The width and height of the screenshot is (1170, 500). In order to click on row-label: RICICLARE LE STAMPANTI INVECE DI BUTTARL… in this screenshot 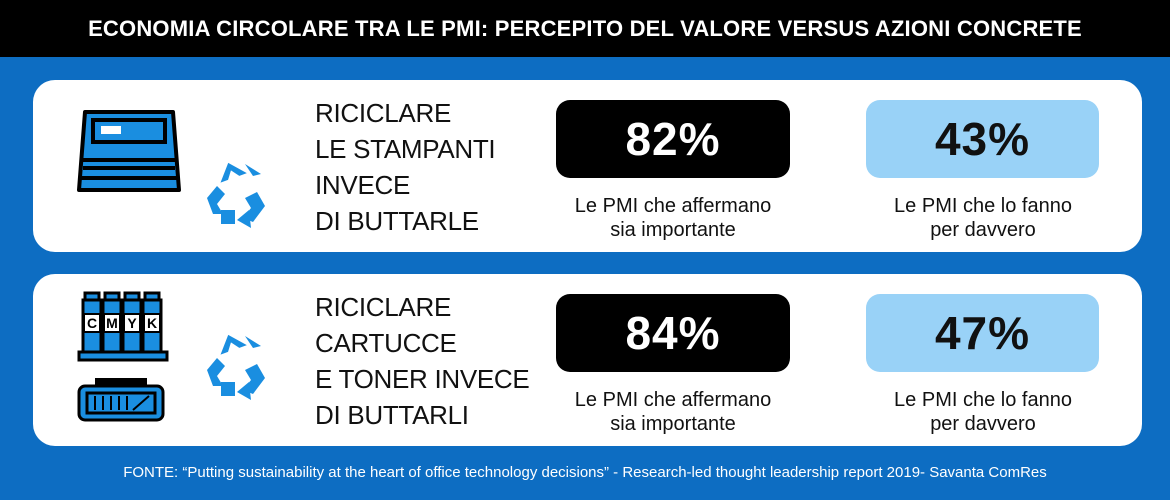, I will do `click(405, 167)`.